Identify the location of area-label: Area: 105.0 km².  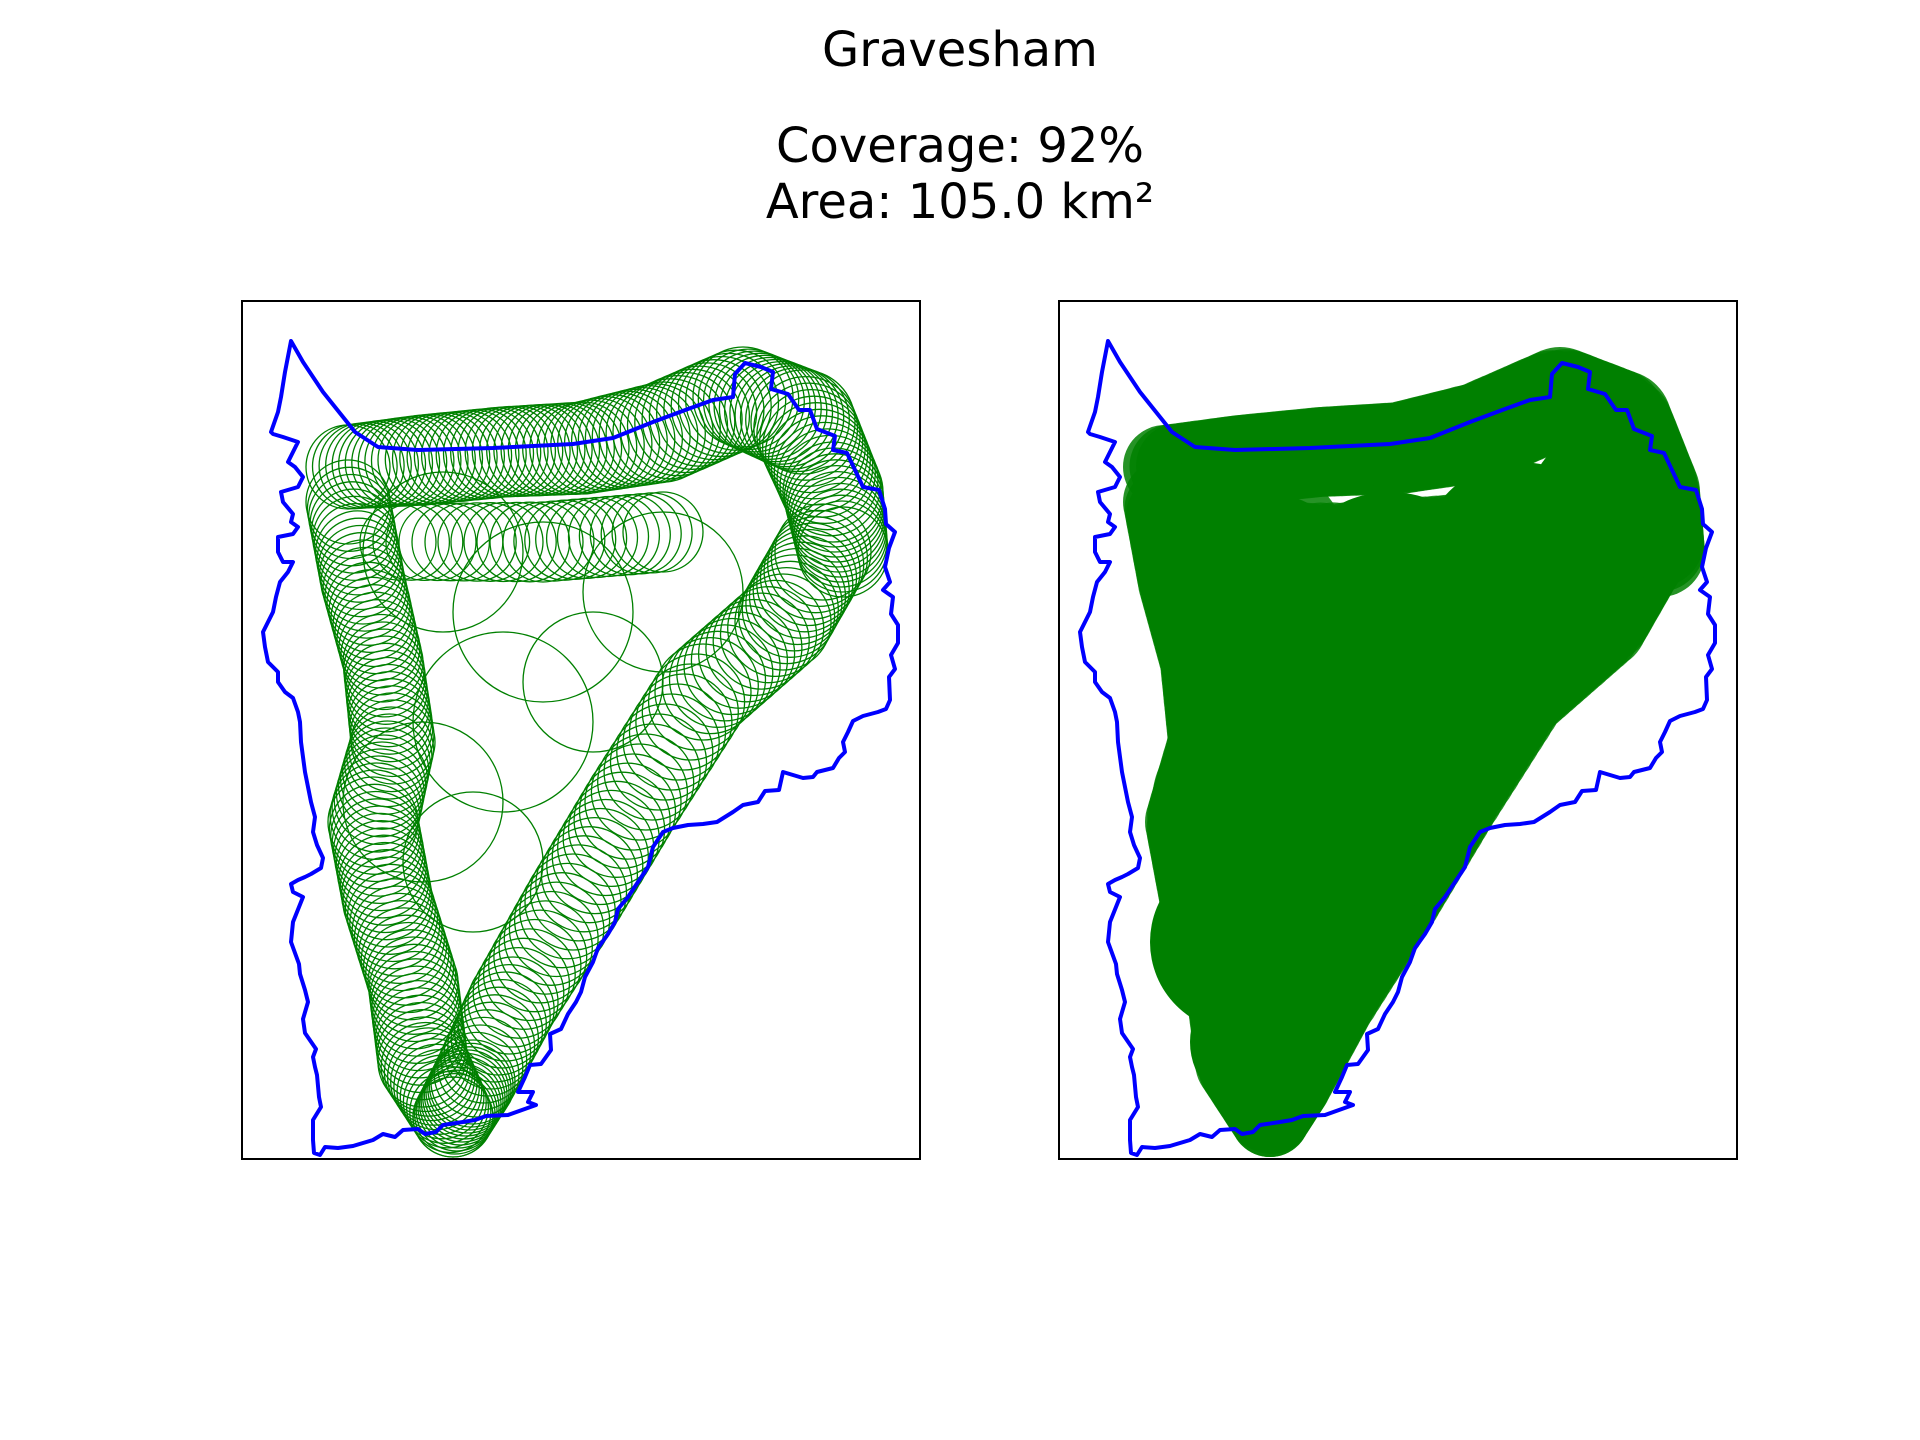
(960, 202).